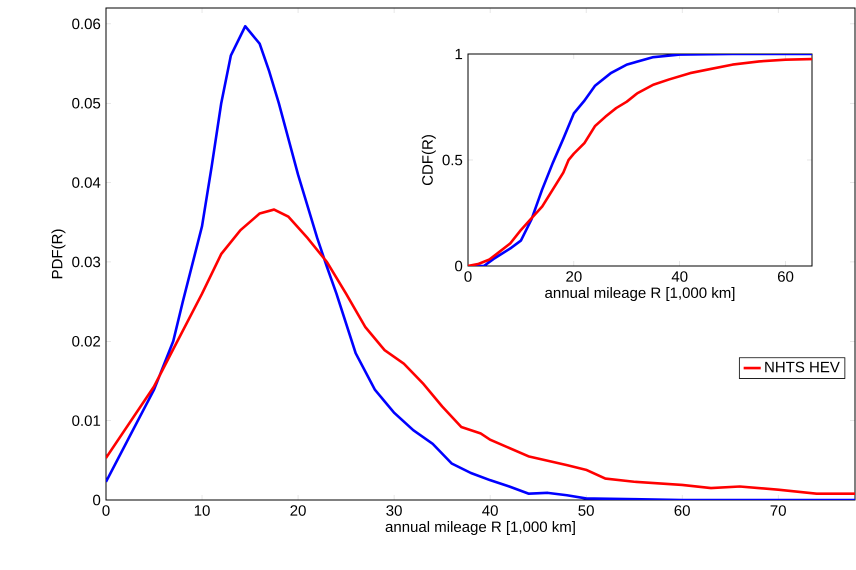  Describe the element at coordinates (86, 341) in the screenshot. I see `y-tick-label: 0.02` at that location.